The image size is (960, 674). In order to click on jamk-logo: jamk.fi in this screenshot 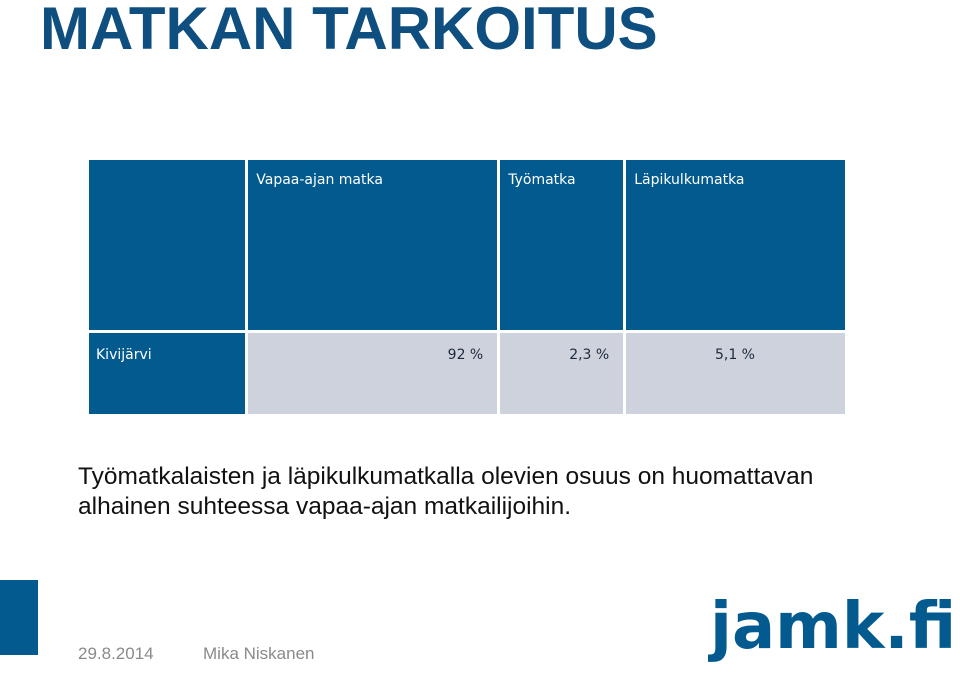, I will do `click(832, 627)`.